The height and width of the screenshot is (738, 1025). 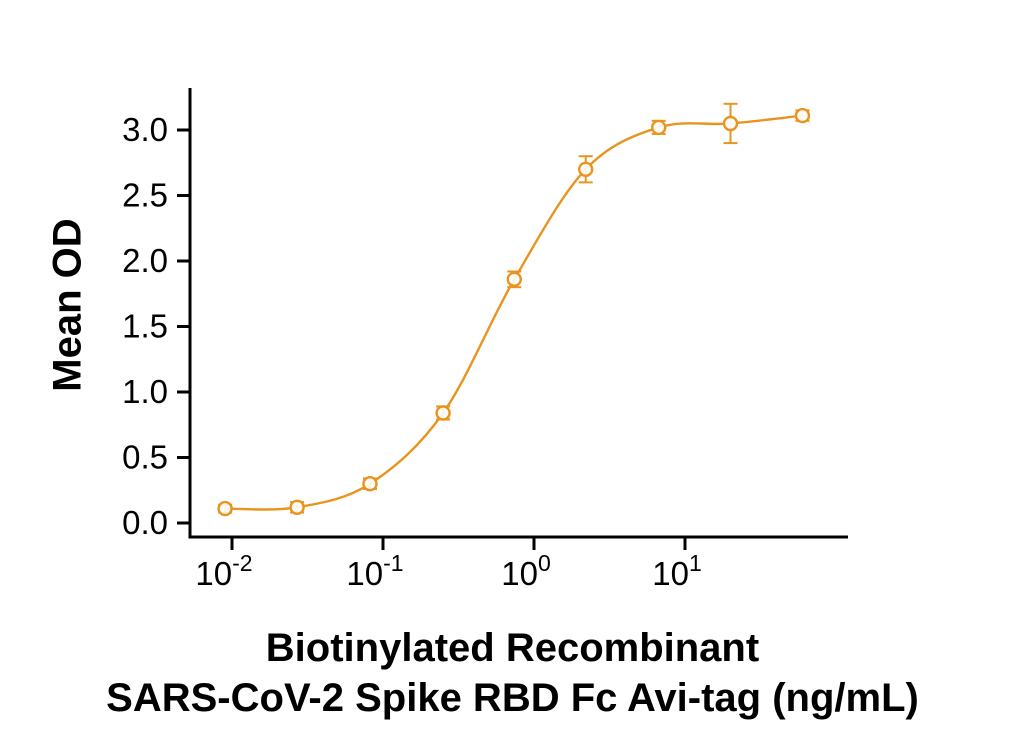 What do you see at coordinates (145, 195) in the screenshot?
I see `svg-text: 2.5` at bounding box center [145, 195].